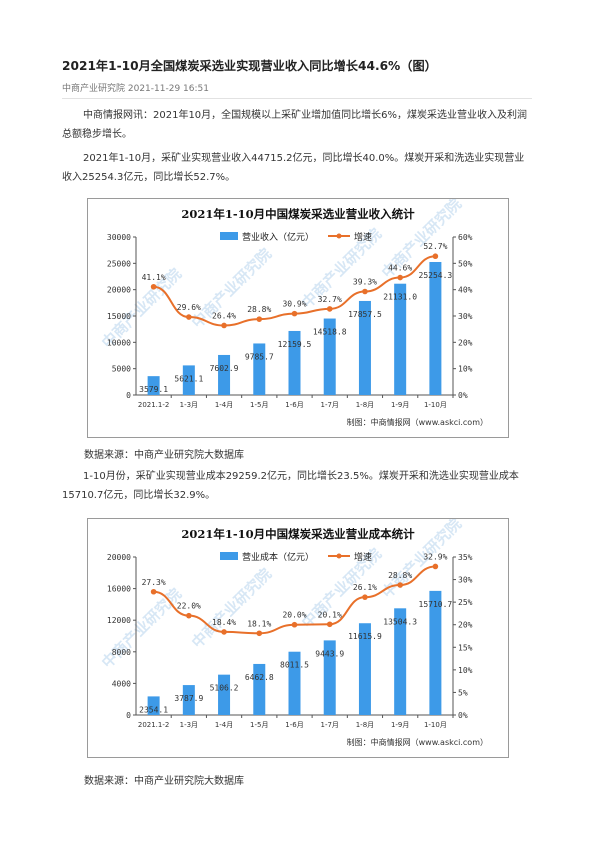 The height and width of the screenshot is (841, 594). I want to click on growth-label: 20.0%, so click(294, 615).